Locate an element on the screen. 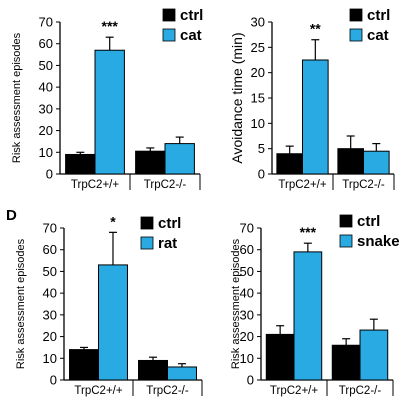 The width and height of the screenshot is (415, 416). significance-annotation: ** is located at coordinates (315, 29).